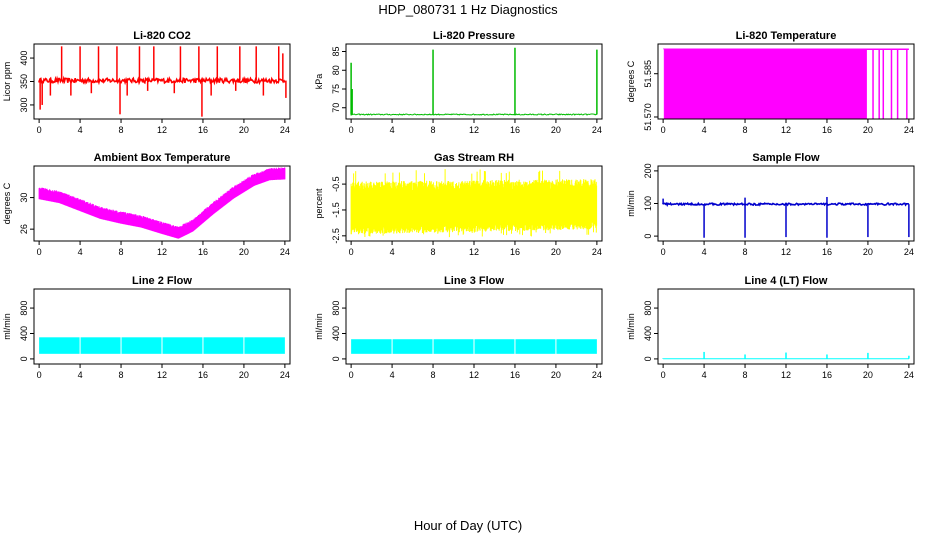 Image resolution: width=936 pixels, height=540 pixels. I want to click on panel-7: Line 2 Flow ml/min 0 4 8 12 16 20 24 0 400 800, so click(146, 327).